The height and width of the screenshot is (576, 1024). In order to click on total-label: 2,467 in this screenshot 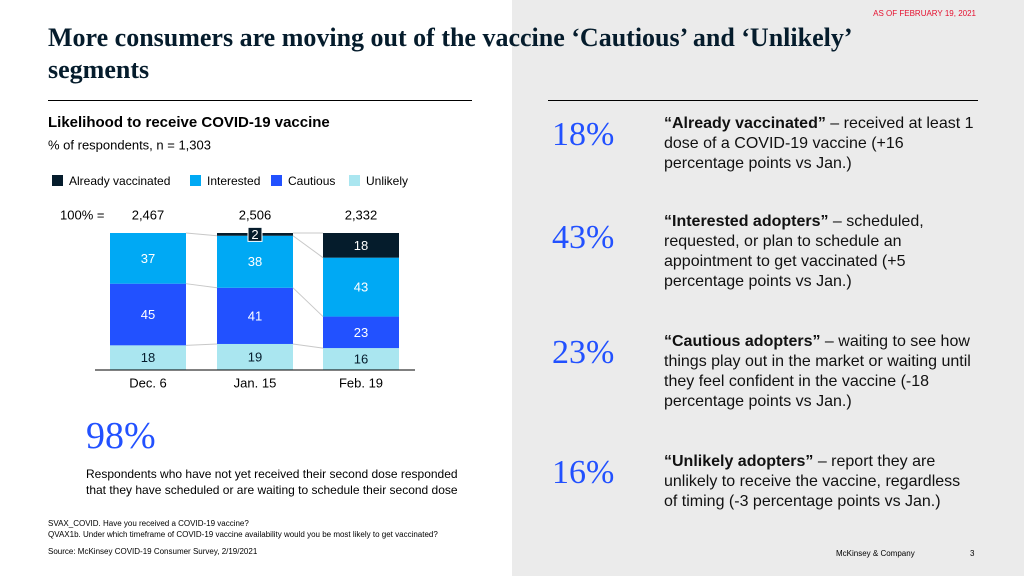, I will do `click(148, 214)`.